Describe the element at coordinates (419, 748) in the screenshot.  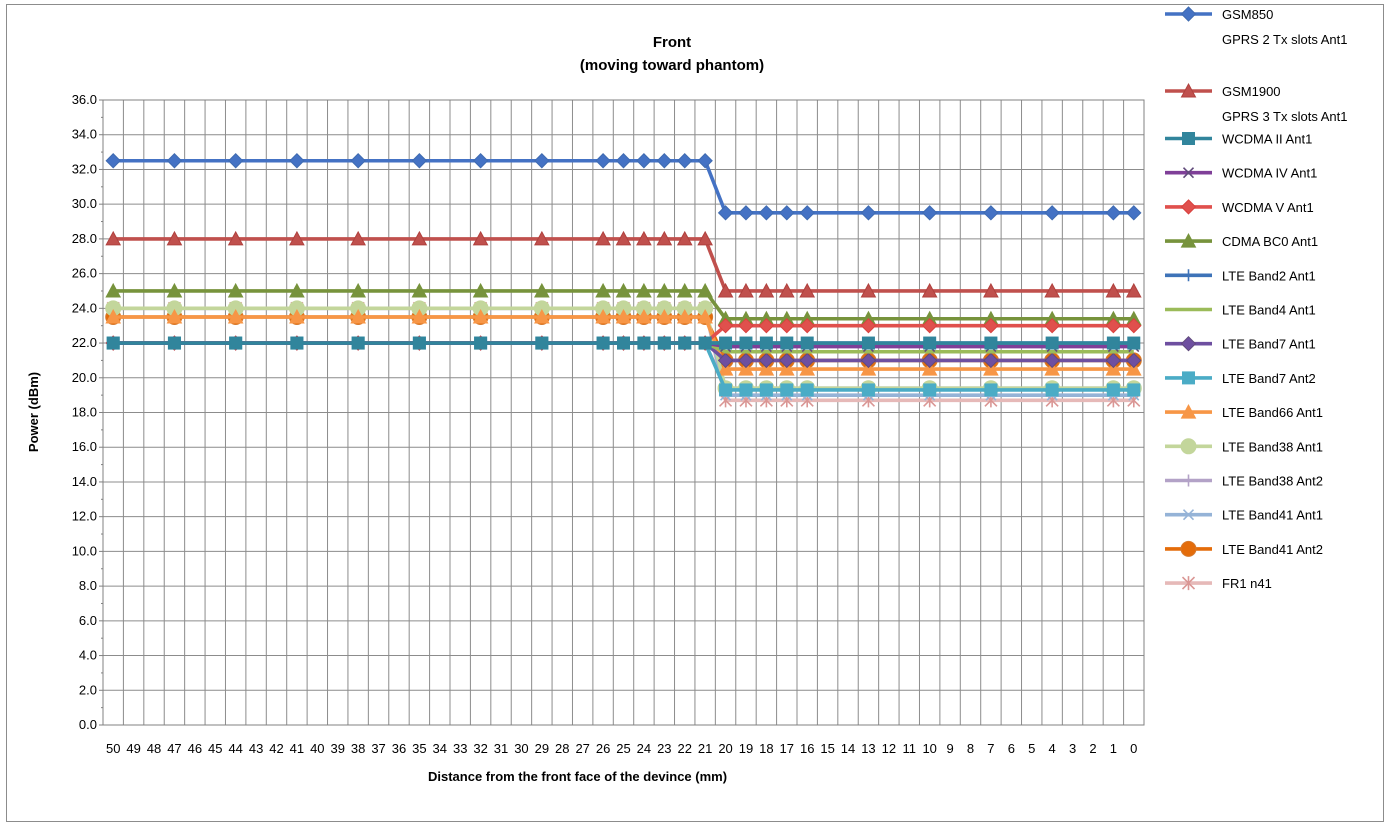
I see `x-tick-label: 35` at that location.